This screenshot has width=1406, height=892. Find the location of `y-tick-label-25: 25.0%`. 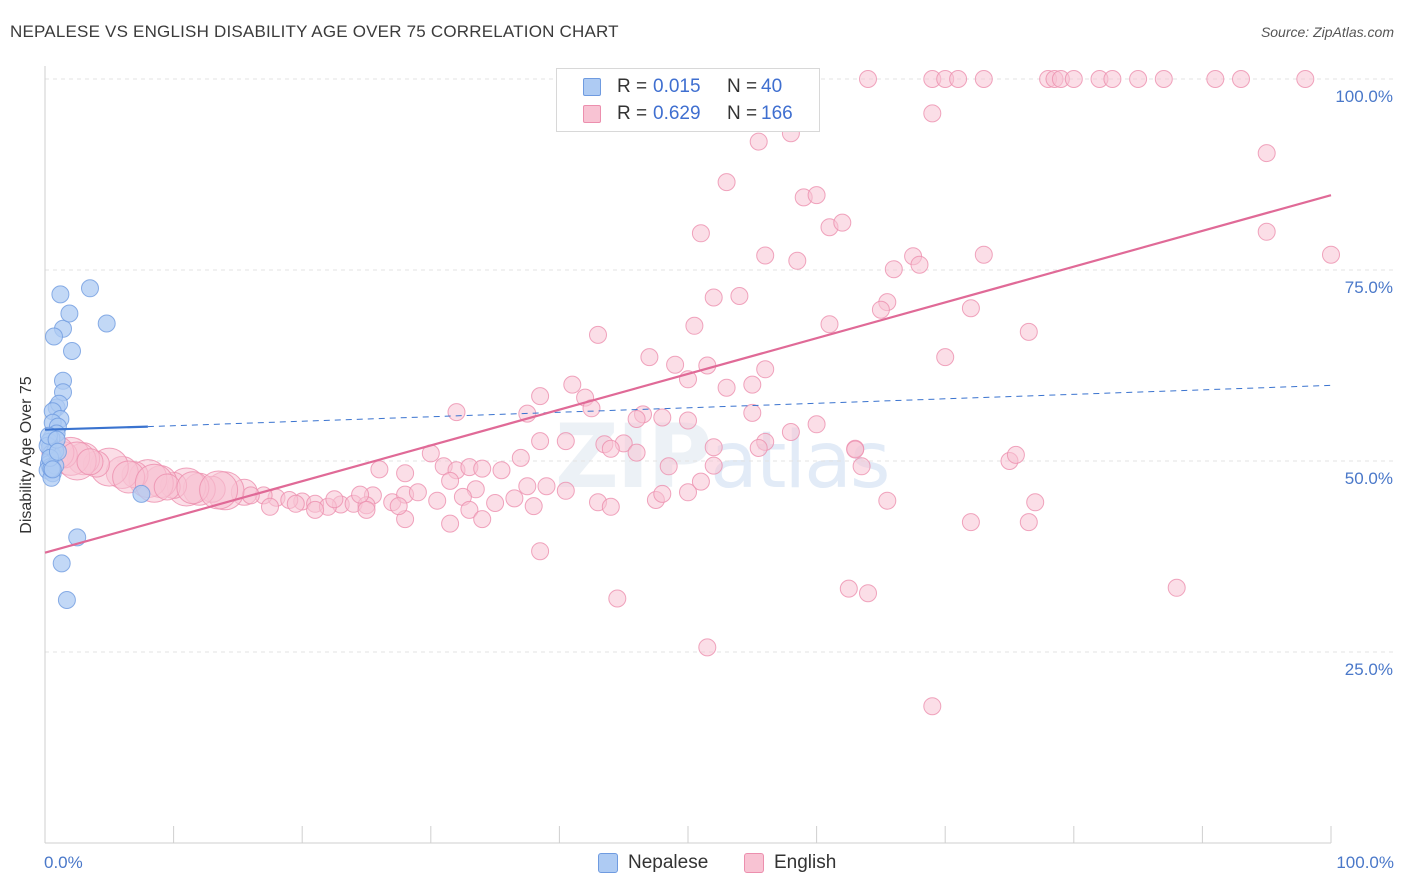

y-tick-label-25: 25.0% is located at coordinates (1368, 669).